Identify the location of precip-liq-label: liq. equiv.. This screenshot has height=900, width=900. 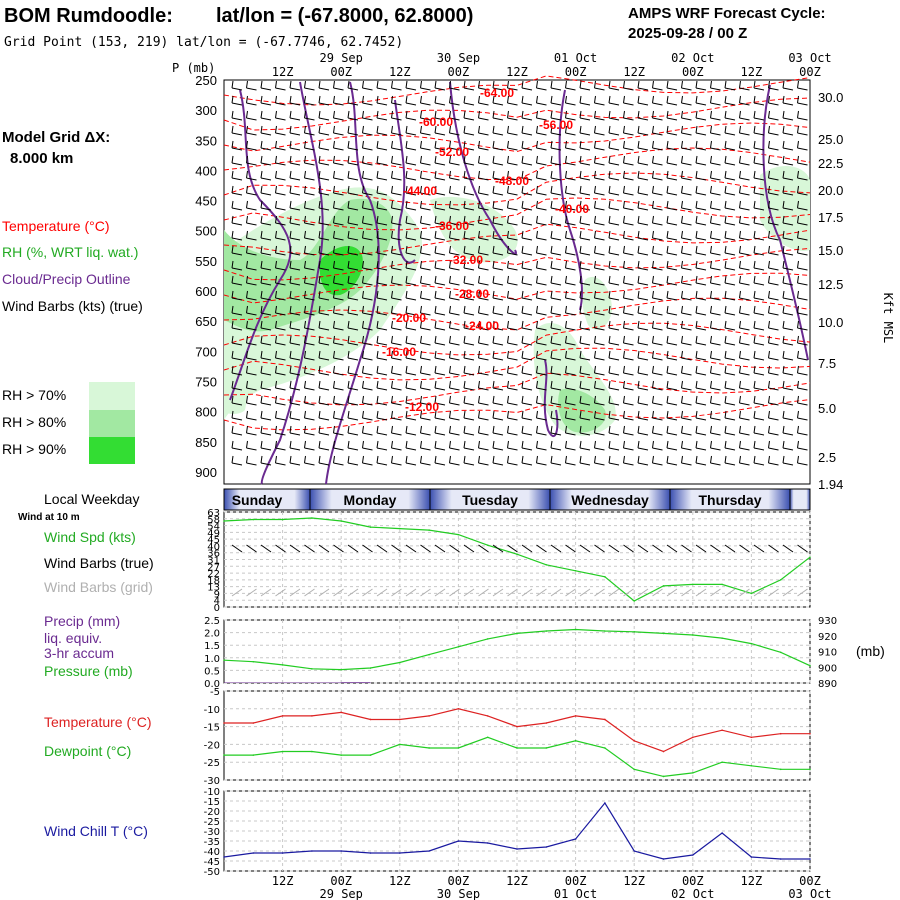
(73, 638).